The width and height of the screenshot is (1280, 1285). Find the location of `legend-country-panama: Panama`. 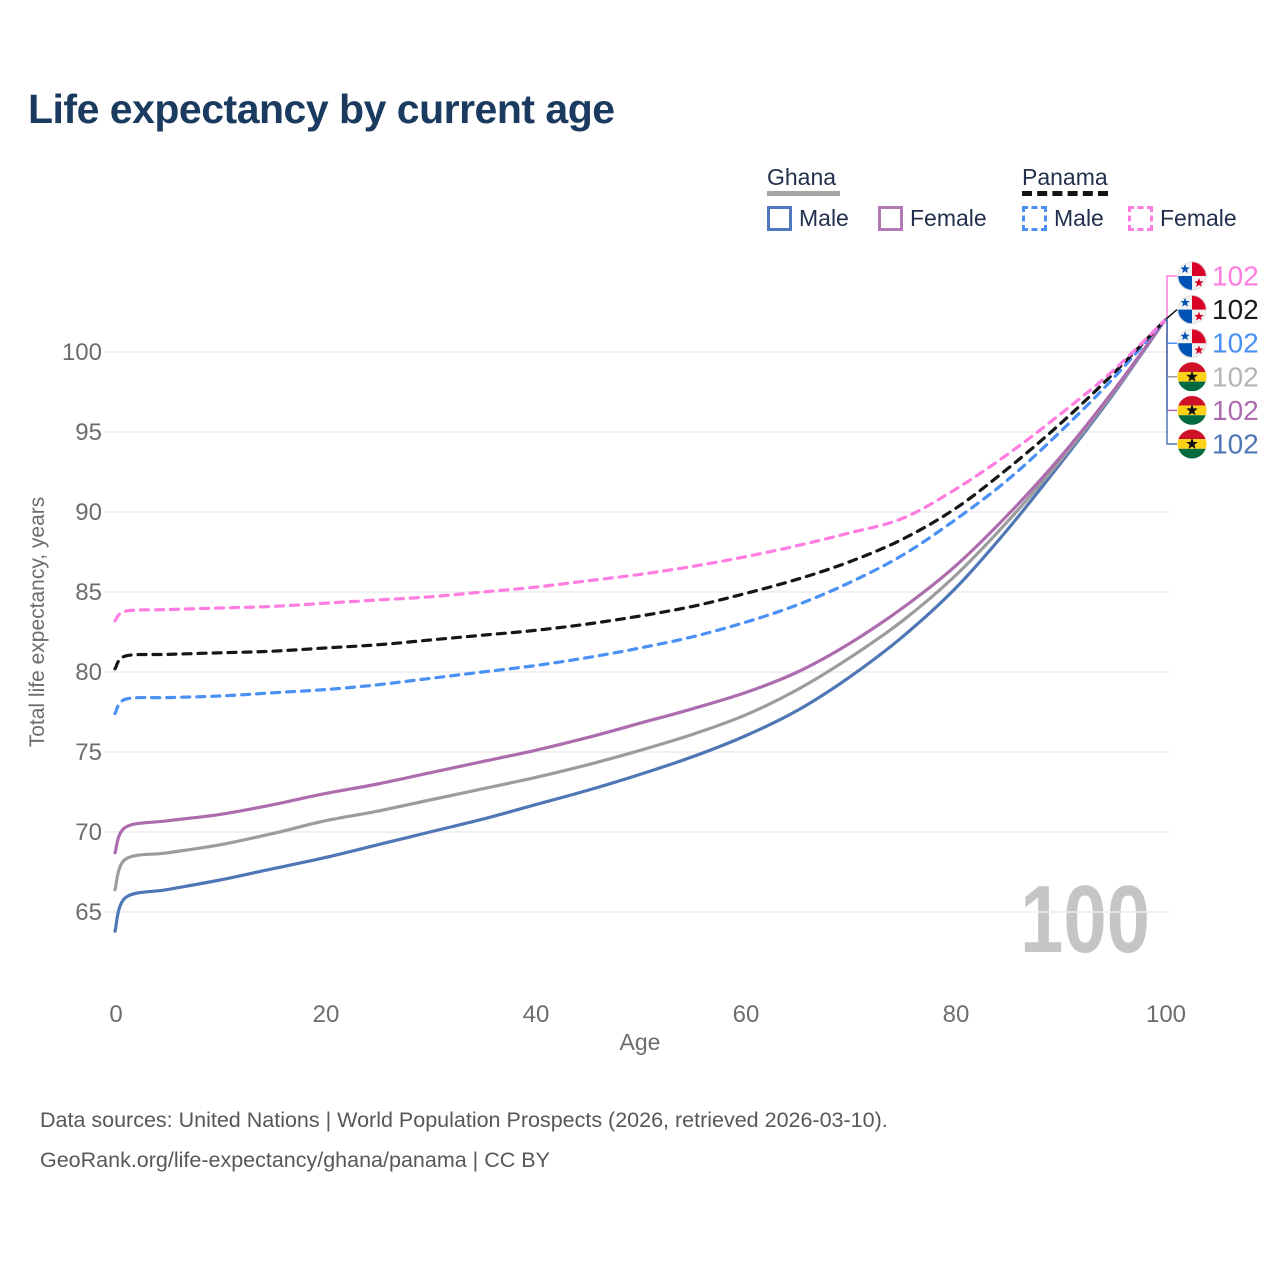

legend-country-panama: Panama is located at coordinates (1065, 177).